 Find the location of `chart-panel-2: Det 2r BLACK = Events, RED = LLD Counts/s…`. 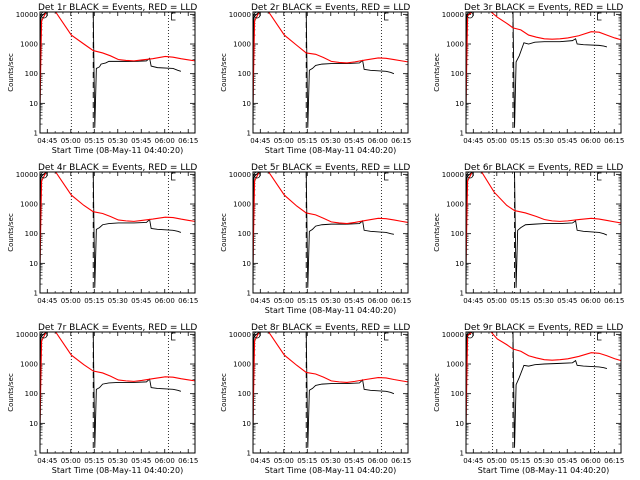

chart-panel-2: Det 2r BLACK = Events, RED = LLD Counts/s… is located at coordinates (315, 79).